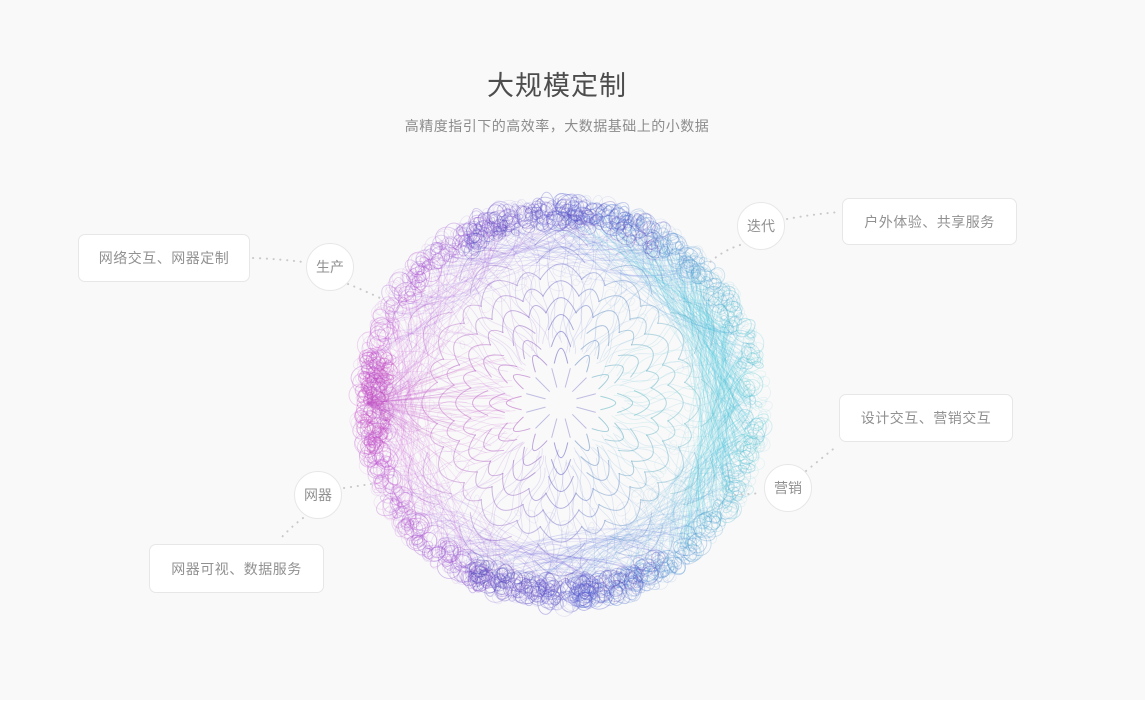 This screenshot has width=1145, height=703. I want to click on callout-label: 网器可视、数据服务, so click(236, 568).